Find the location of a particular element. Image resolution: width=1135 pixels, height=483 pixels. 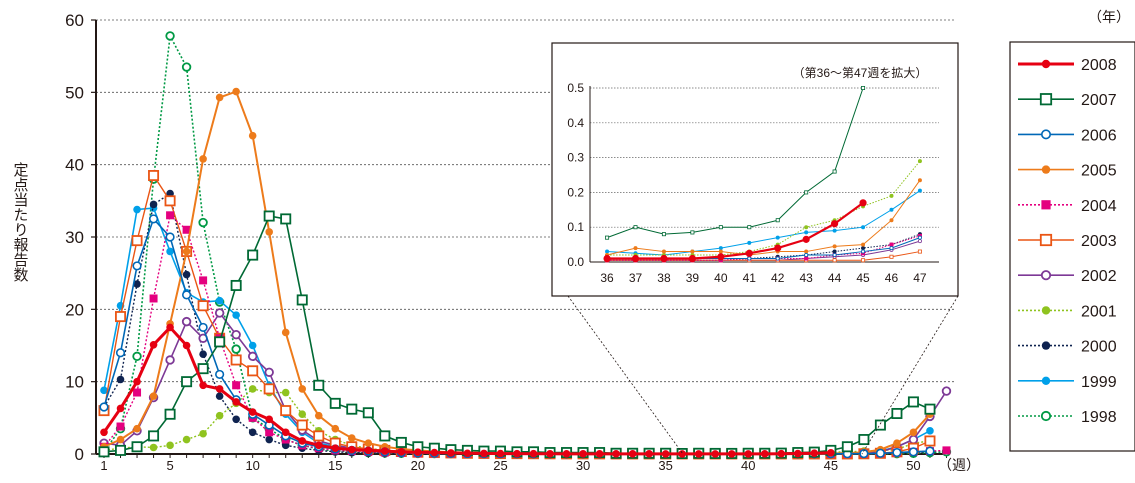

y-tick-label: 50 is located at coordinates (74, 92).